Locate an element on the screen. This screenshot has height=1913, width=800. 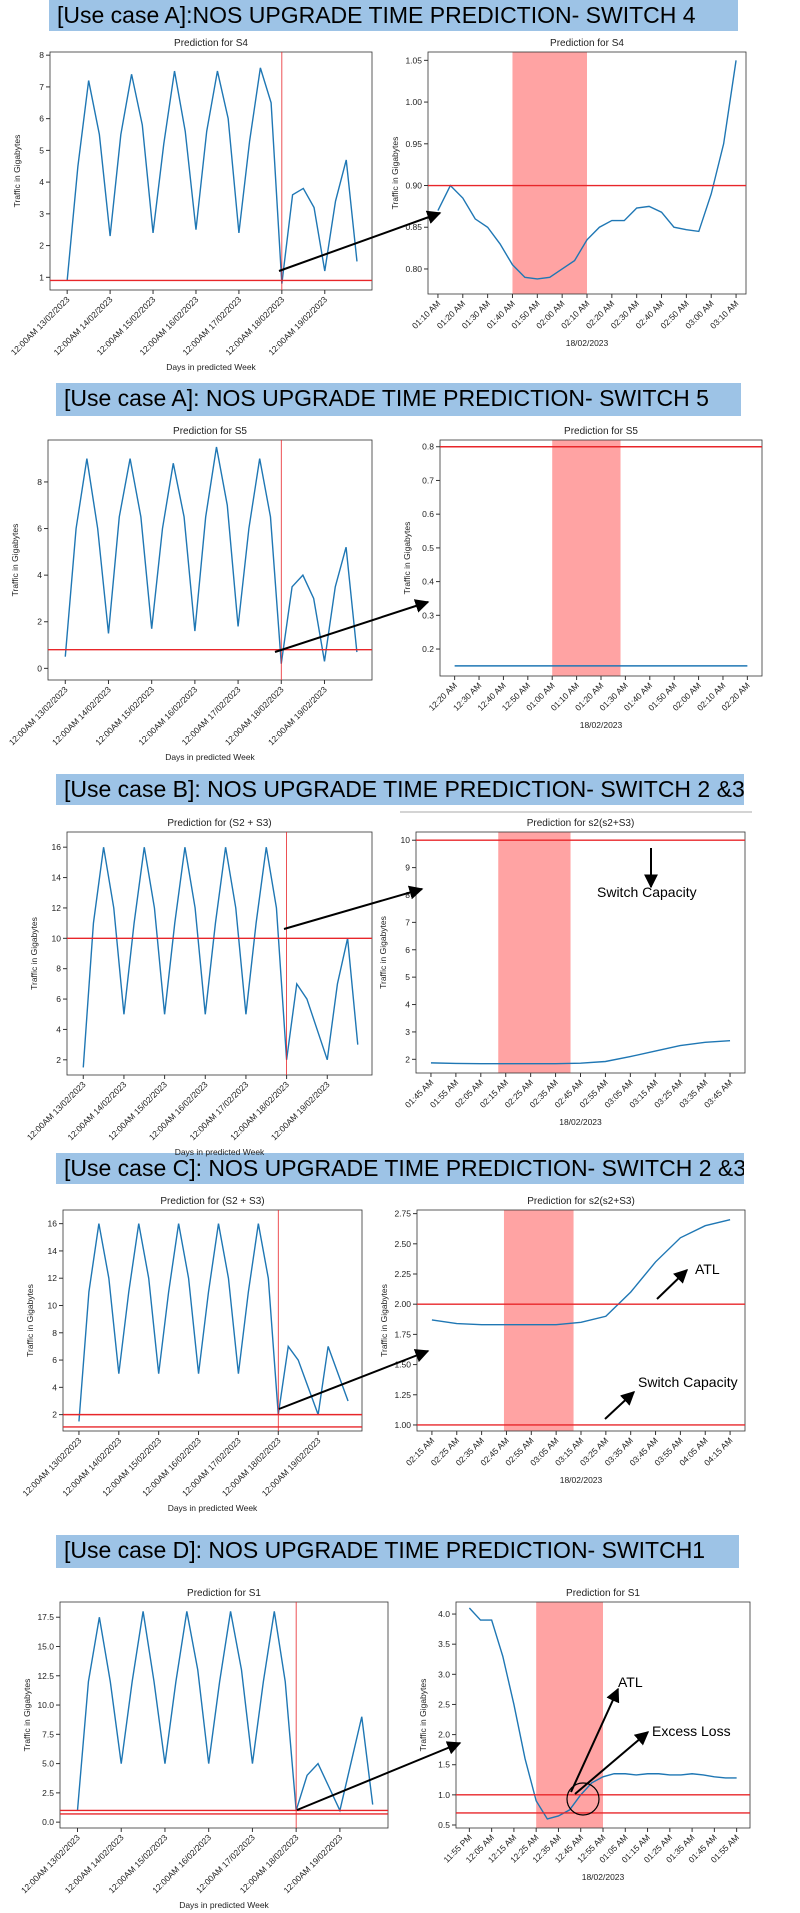
chart-title: Prediction for S4 is located at coordinates (211, 43).